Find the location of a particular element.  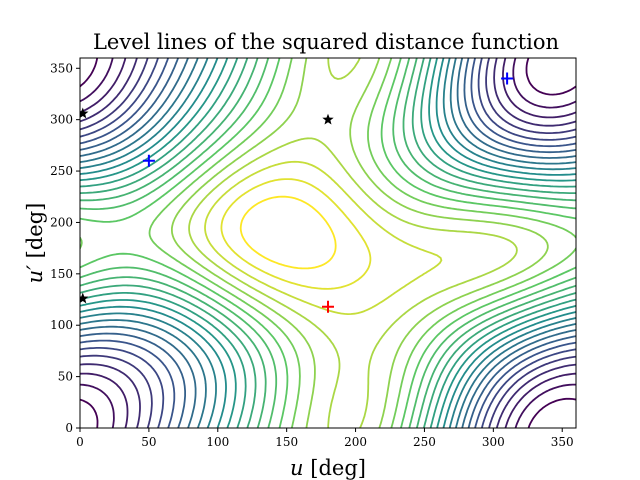

y-tick-label: 150 is located at coordinates (61, 274).